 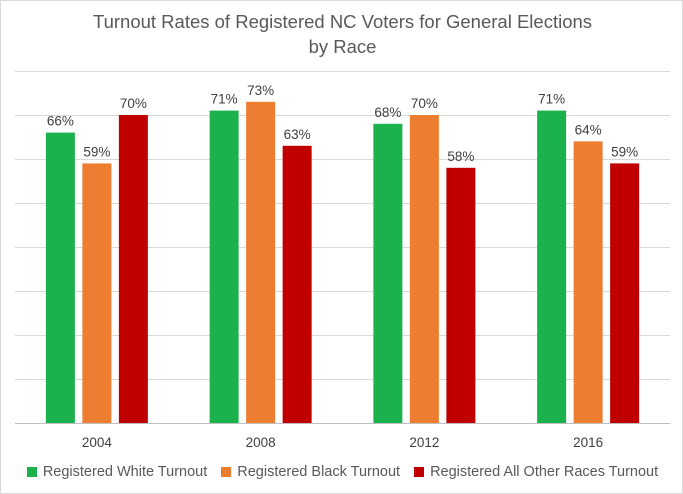 I want to click on x-tick-label: 2012, so click(x=424, y=442).